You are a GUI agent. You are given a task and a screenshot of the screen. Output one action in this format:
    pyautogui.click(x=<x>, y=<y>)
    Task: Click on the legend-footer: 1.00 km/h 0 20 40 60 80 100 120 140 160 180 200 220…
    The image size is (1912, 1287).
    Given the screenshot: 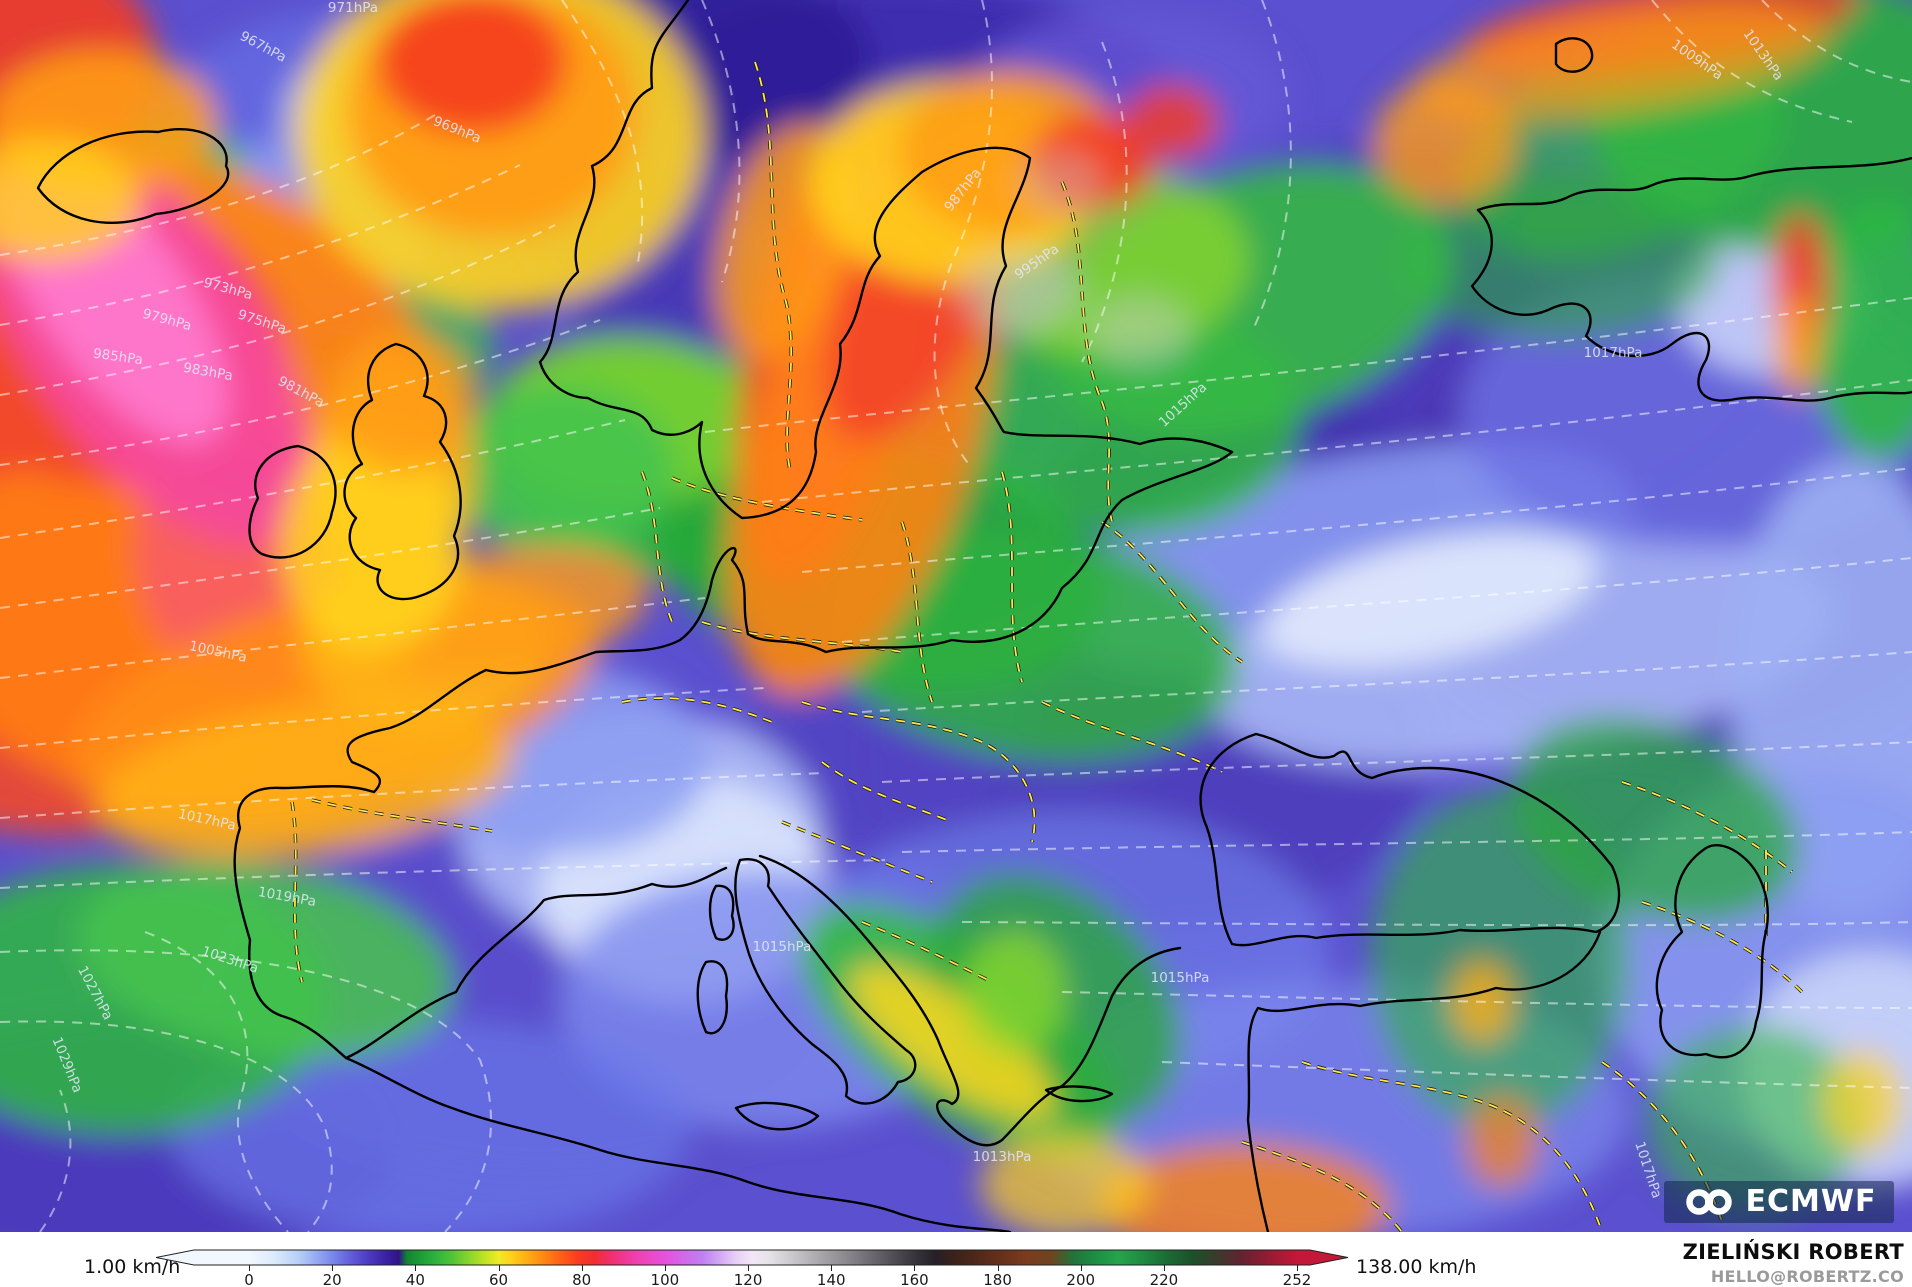 What is the action you would take?
    pyautogui.click(x=956, y=1259)
    